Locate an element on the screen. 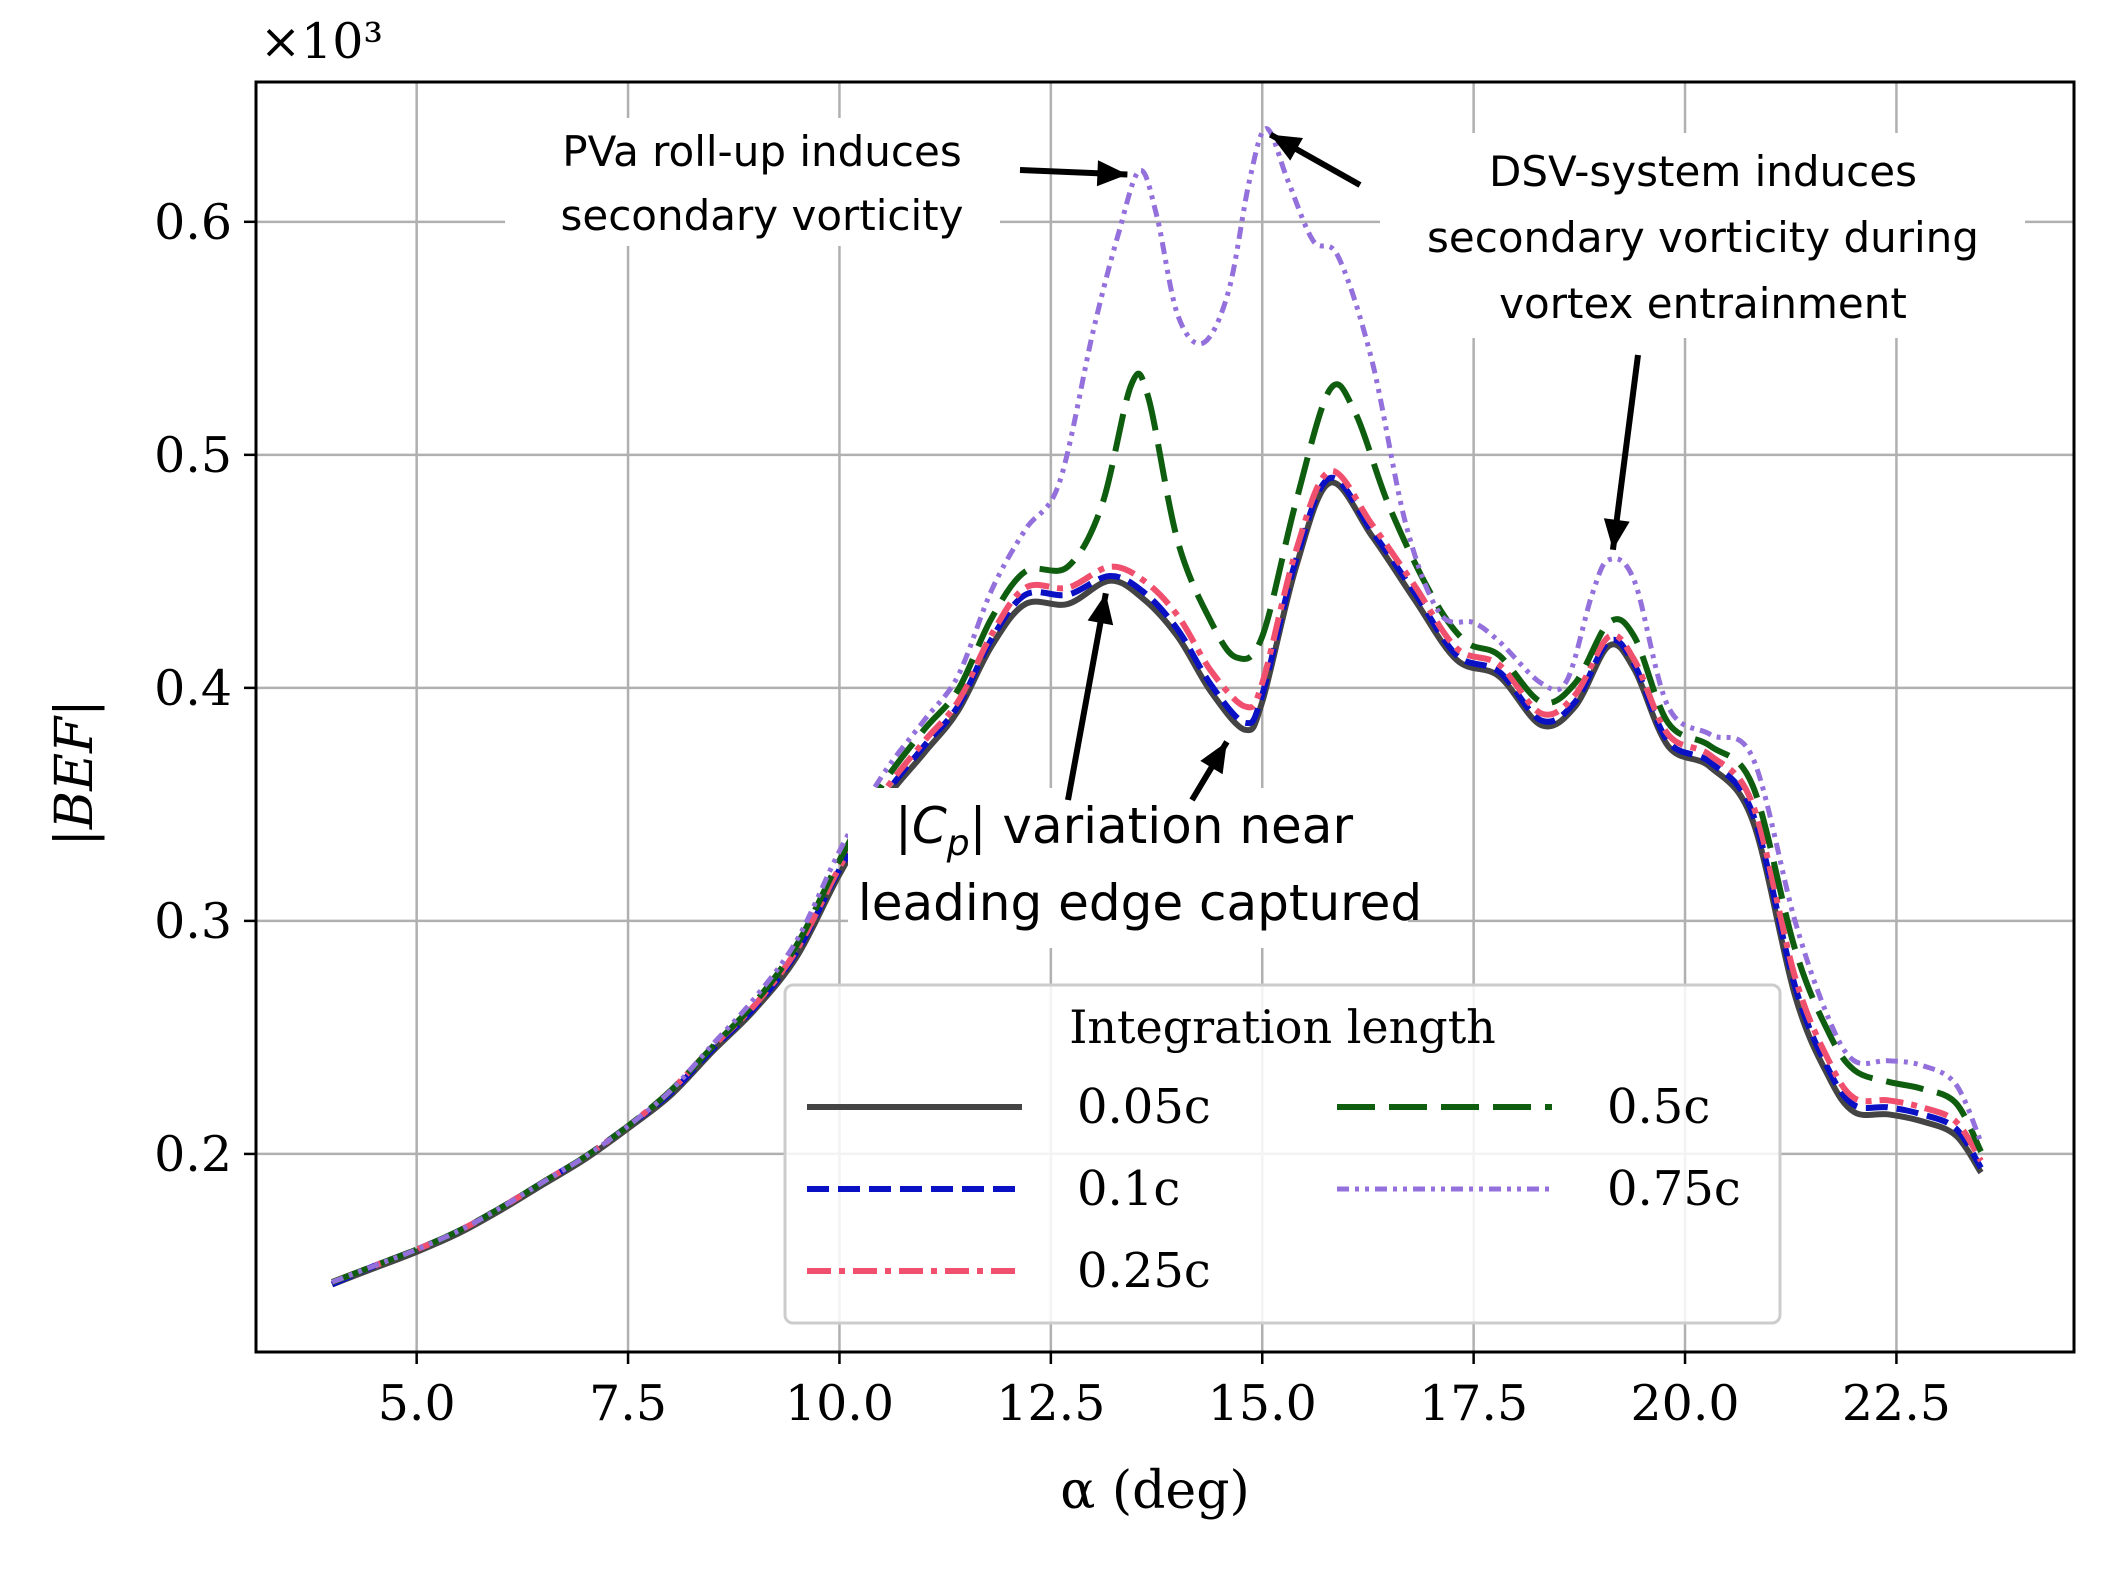 This screenshot has width=2112, height=1584. x-axis-label: α (deg) is located at coordinates (1155, 1491).